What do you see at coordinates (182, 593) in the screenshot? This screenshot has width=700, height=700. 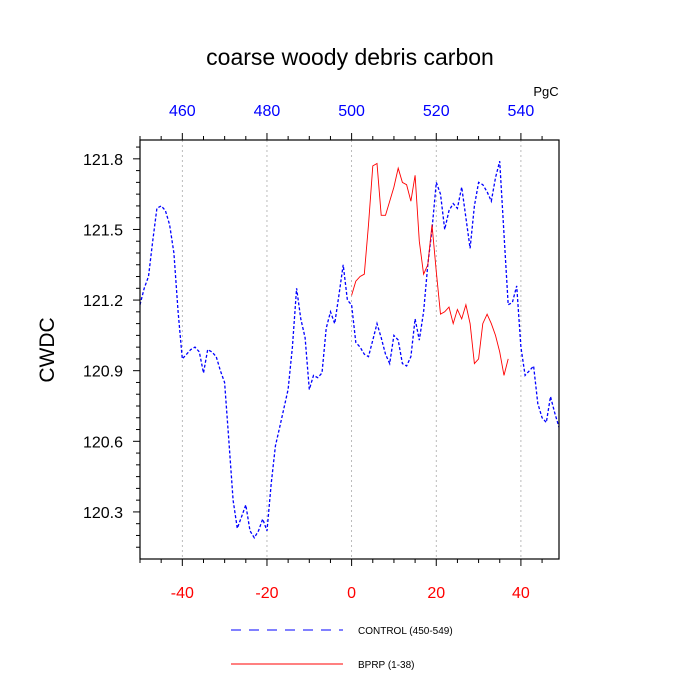 I see `x-tick-label: -40` at bounding box center [182, 593].